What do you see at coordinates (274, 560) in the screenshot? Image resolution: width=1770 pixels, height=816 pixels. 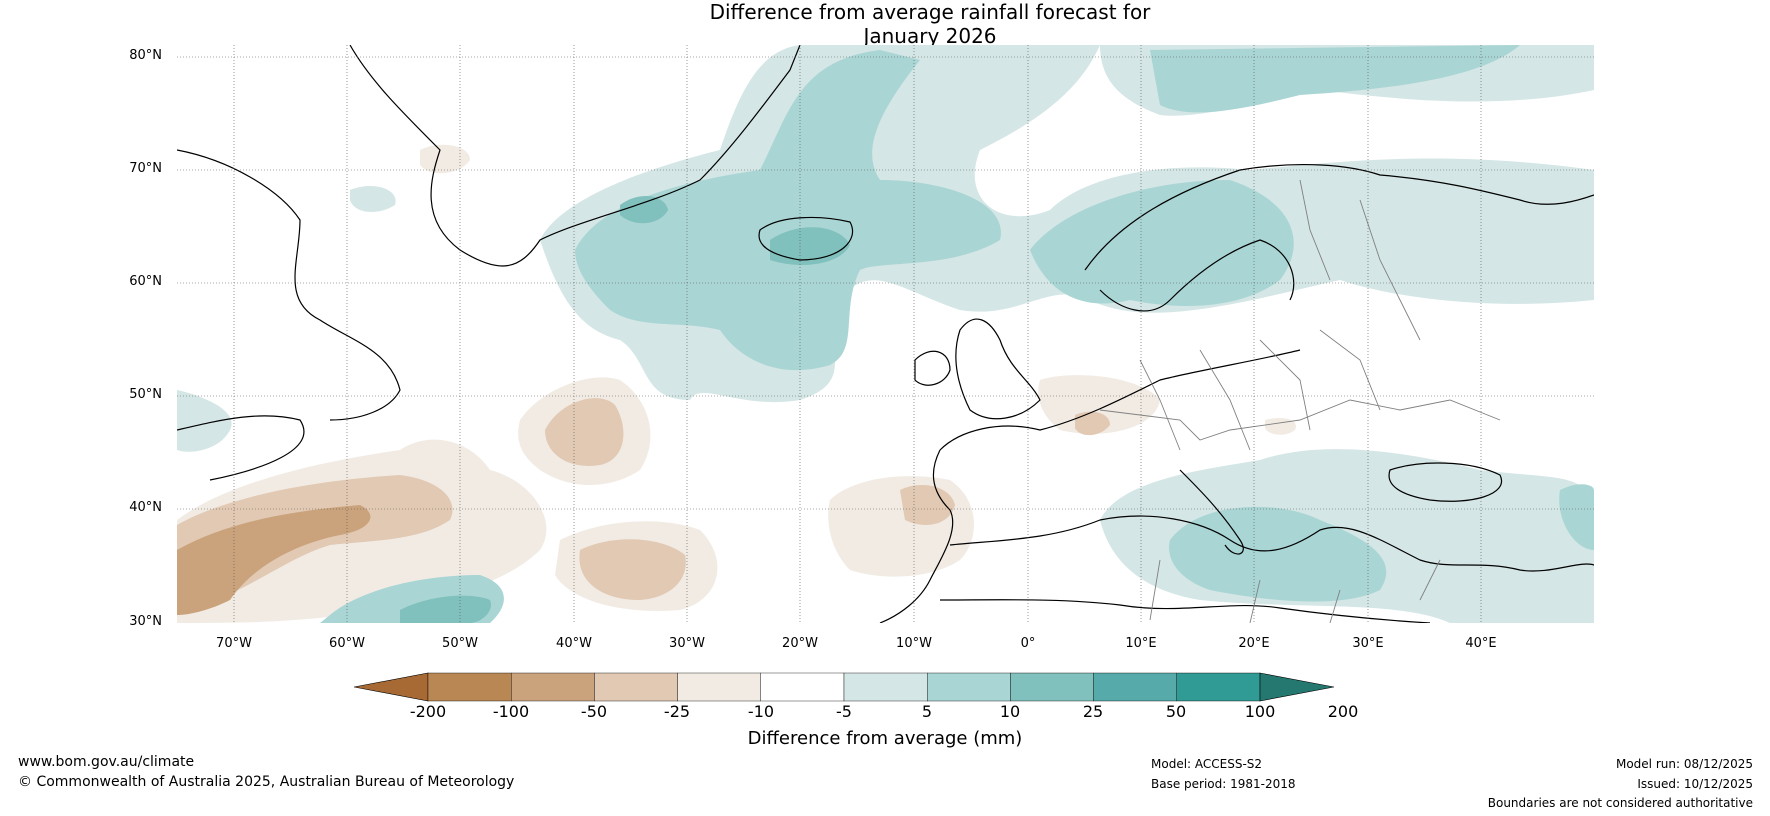 I see `dry-region-sw-atlantic-core` at bounding box center [274, 560].